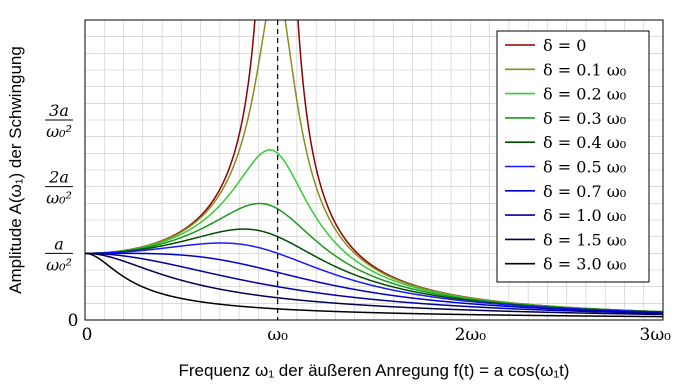  I want to click on legend-label: δ = 0.1 ω₀, so click(584, 69).